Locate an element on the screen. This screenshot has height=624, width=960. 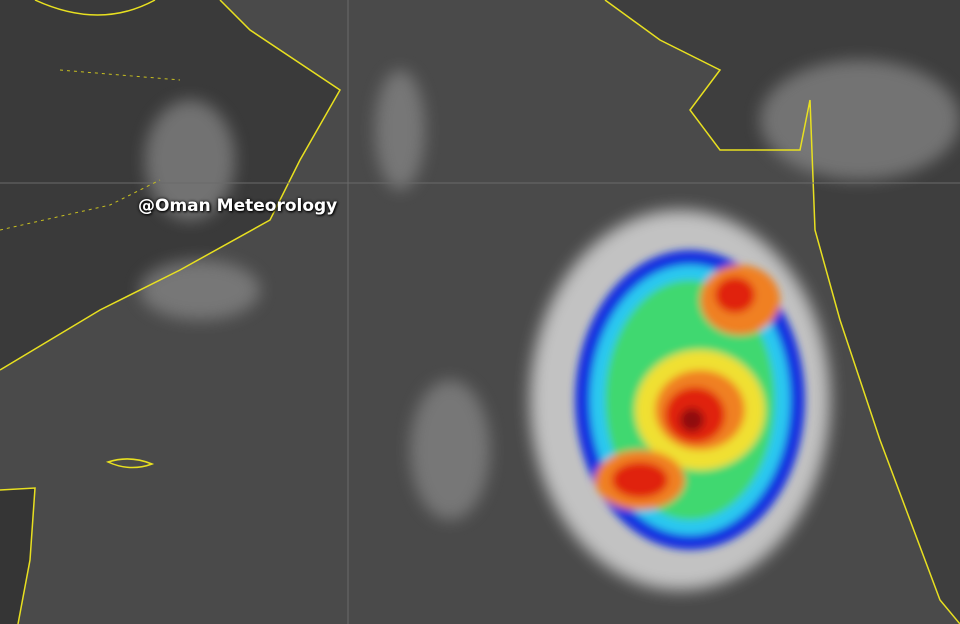
watermark: @Oman Meteorology is located at coordinates (238, 206).